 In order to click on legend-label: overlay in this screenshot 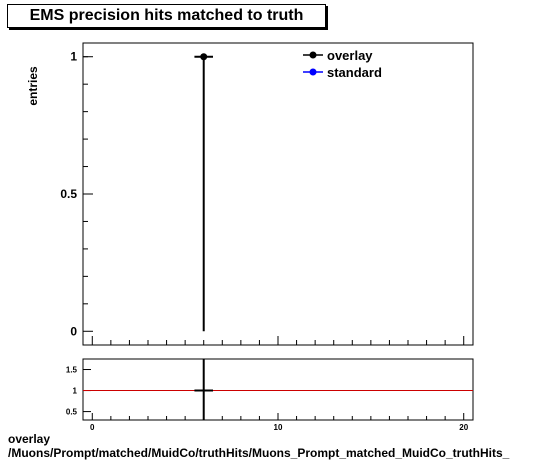, I will do `click(350, 55)`.